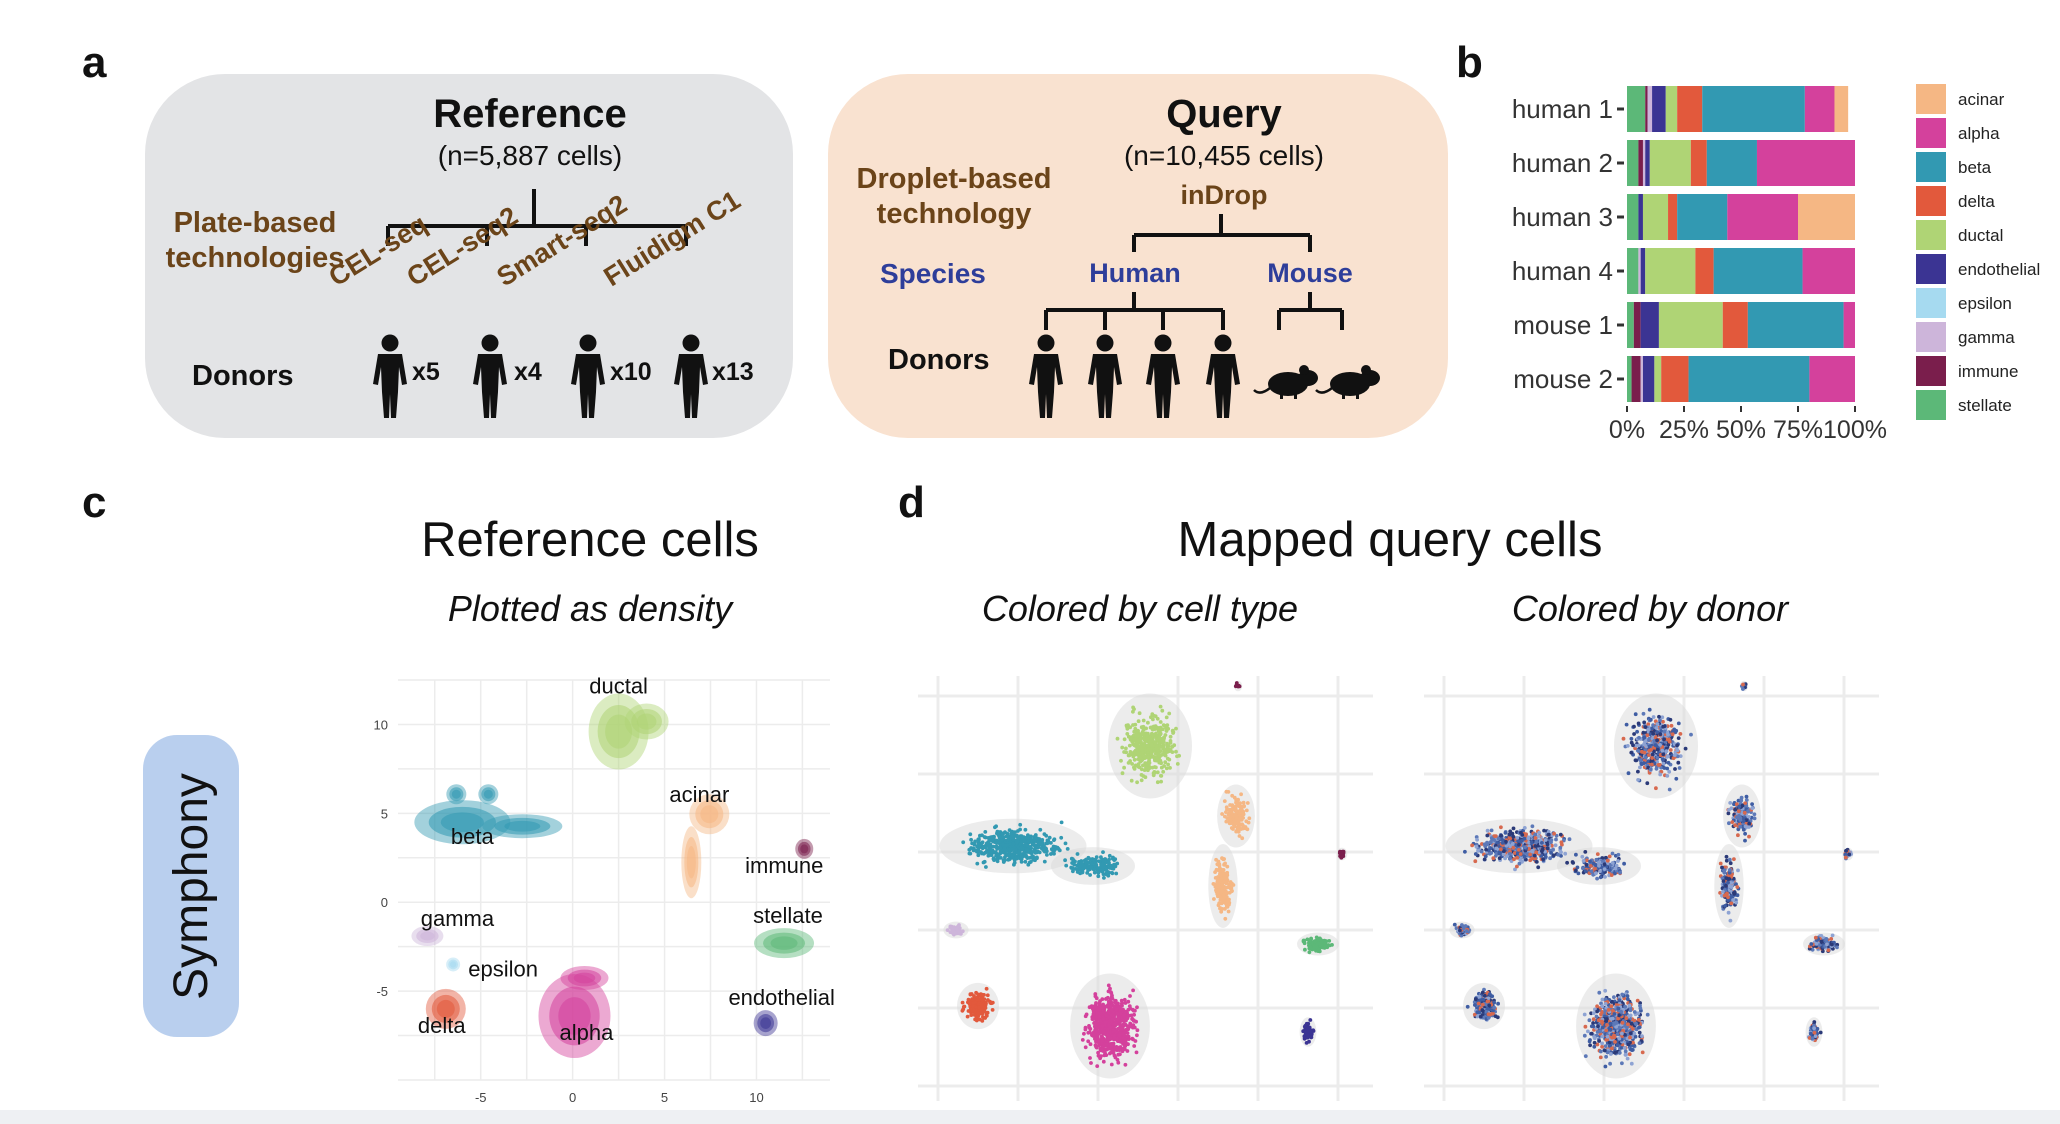 The image size is (2060, 1124). Describe the element at coordinates (1670, 163) in the screenshot. I see `bar-segment-ductal` at that location.